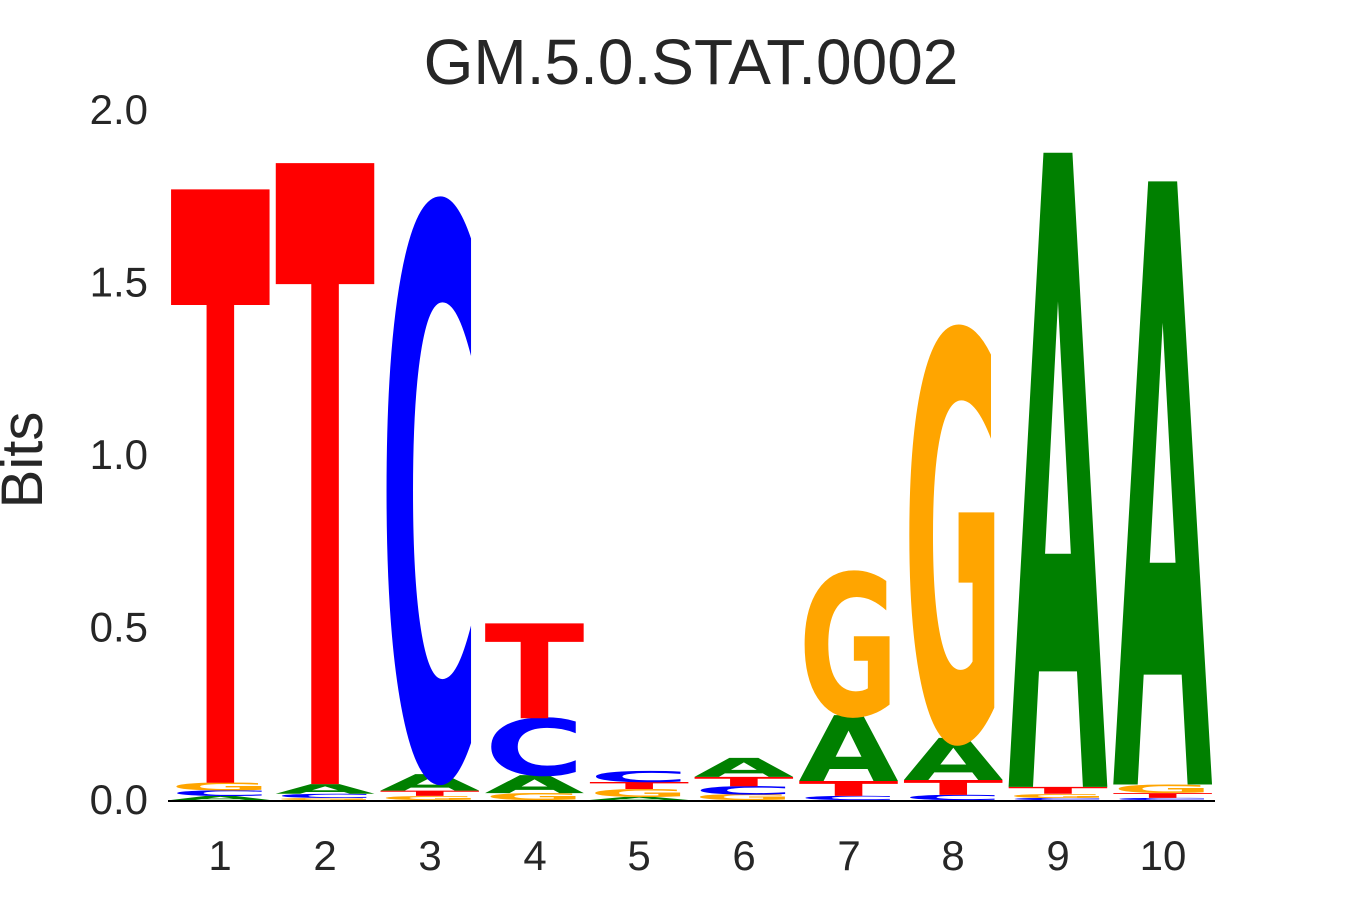  I want to click on logo-letter-pos5-A: A, so click(639, 798).